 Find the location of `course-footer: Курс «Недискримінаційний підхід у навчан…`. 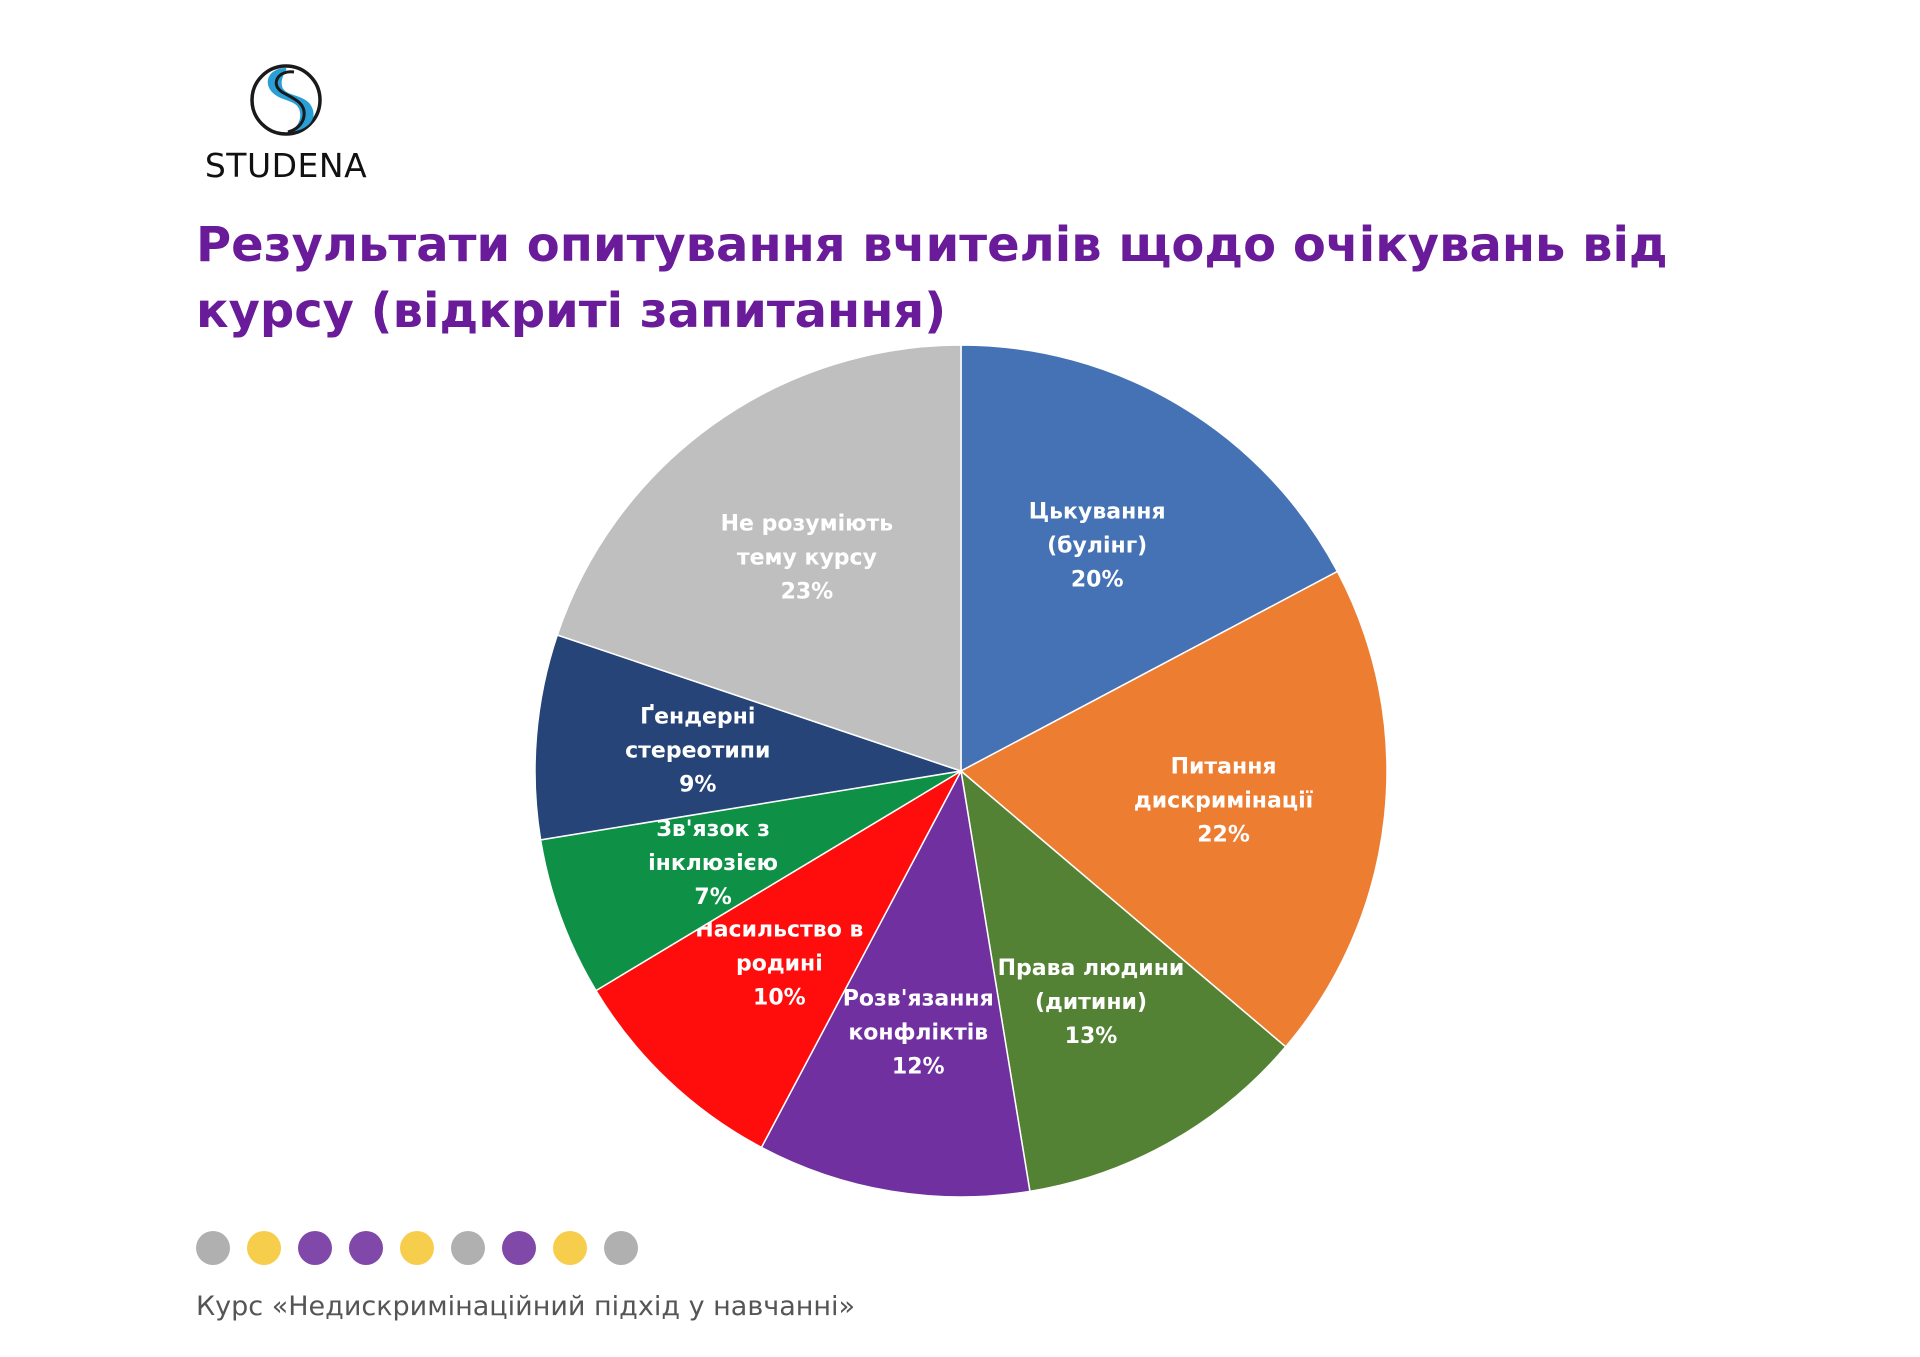

course-footer: Курс «Недискримінаційний підхід у навчан… is located at coordinates (526, 1306).